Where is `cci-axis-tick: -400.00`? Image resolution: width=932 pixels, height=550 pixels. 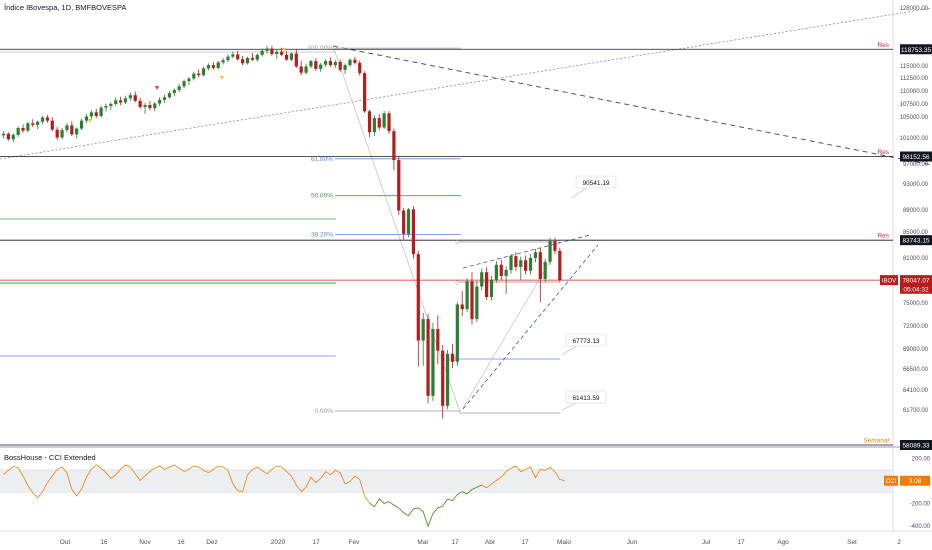
cci-axis-tick: -400.00 is located at coordinates (920, 527).